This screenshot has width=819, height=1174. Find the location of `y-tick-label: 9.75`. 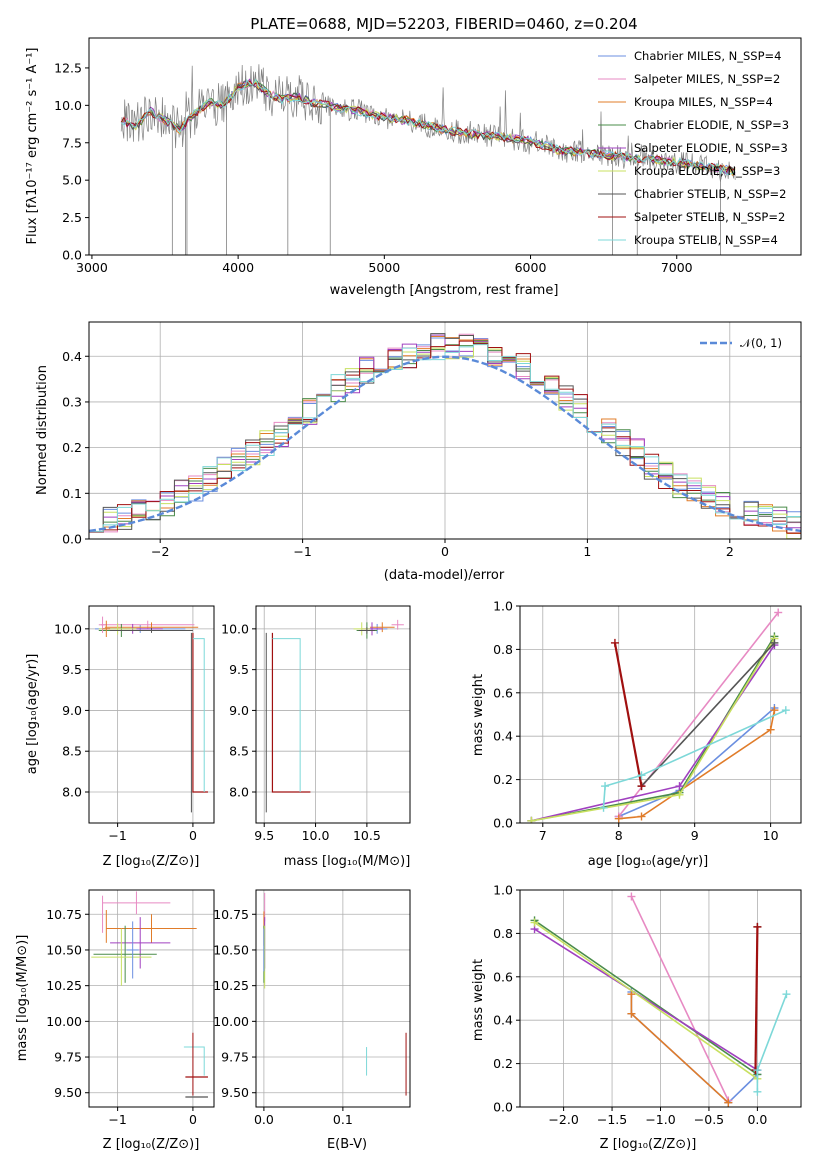

y-tick-label: 9.75 is located at coordinates (235, 1057).